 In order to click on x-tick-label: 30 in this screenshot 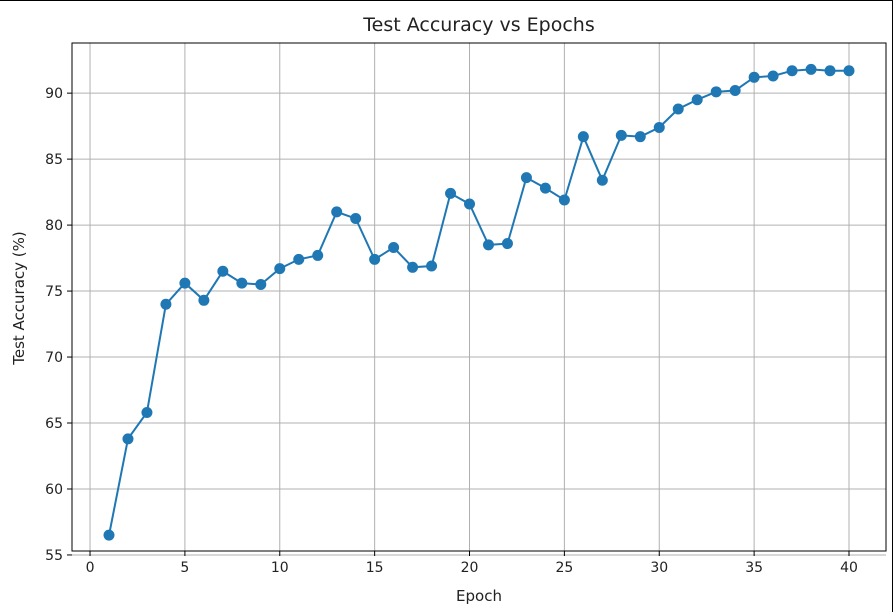, I will do `click(659, 568)`.